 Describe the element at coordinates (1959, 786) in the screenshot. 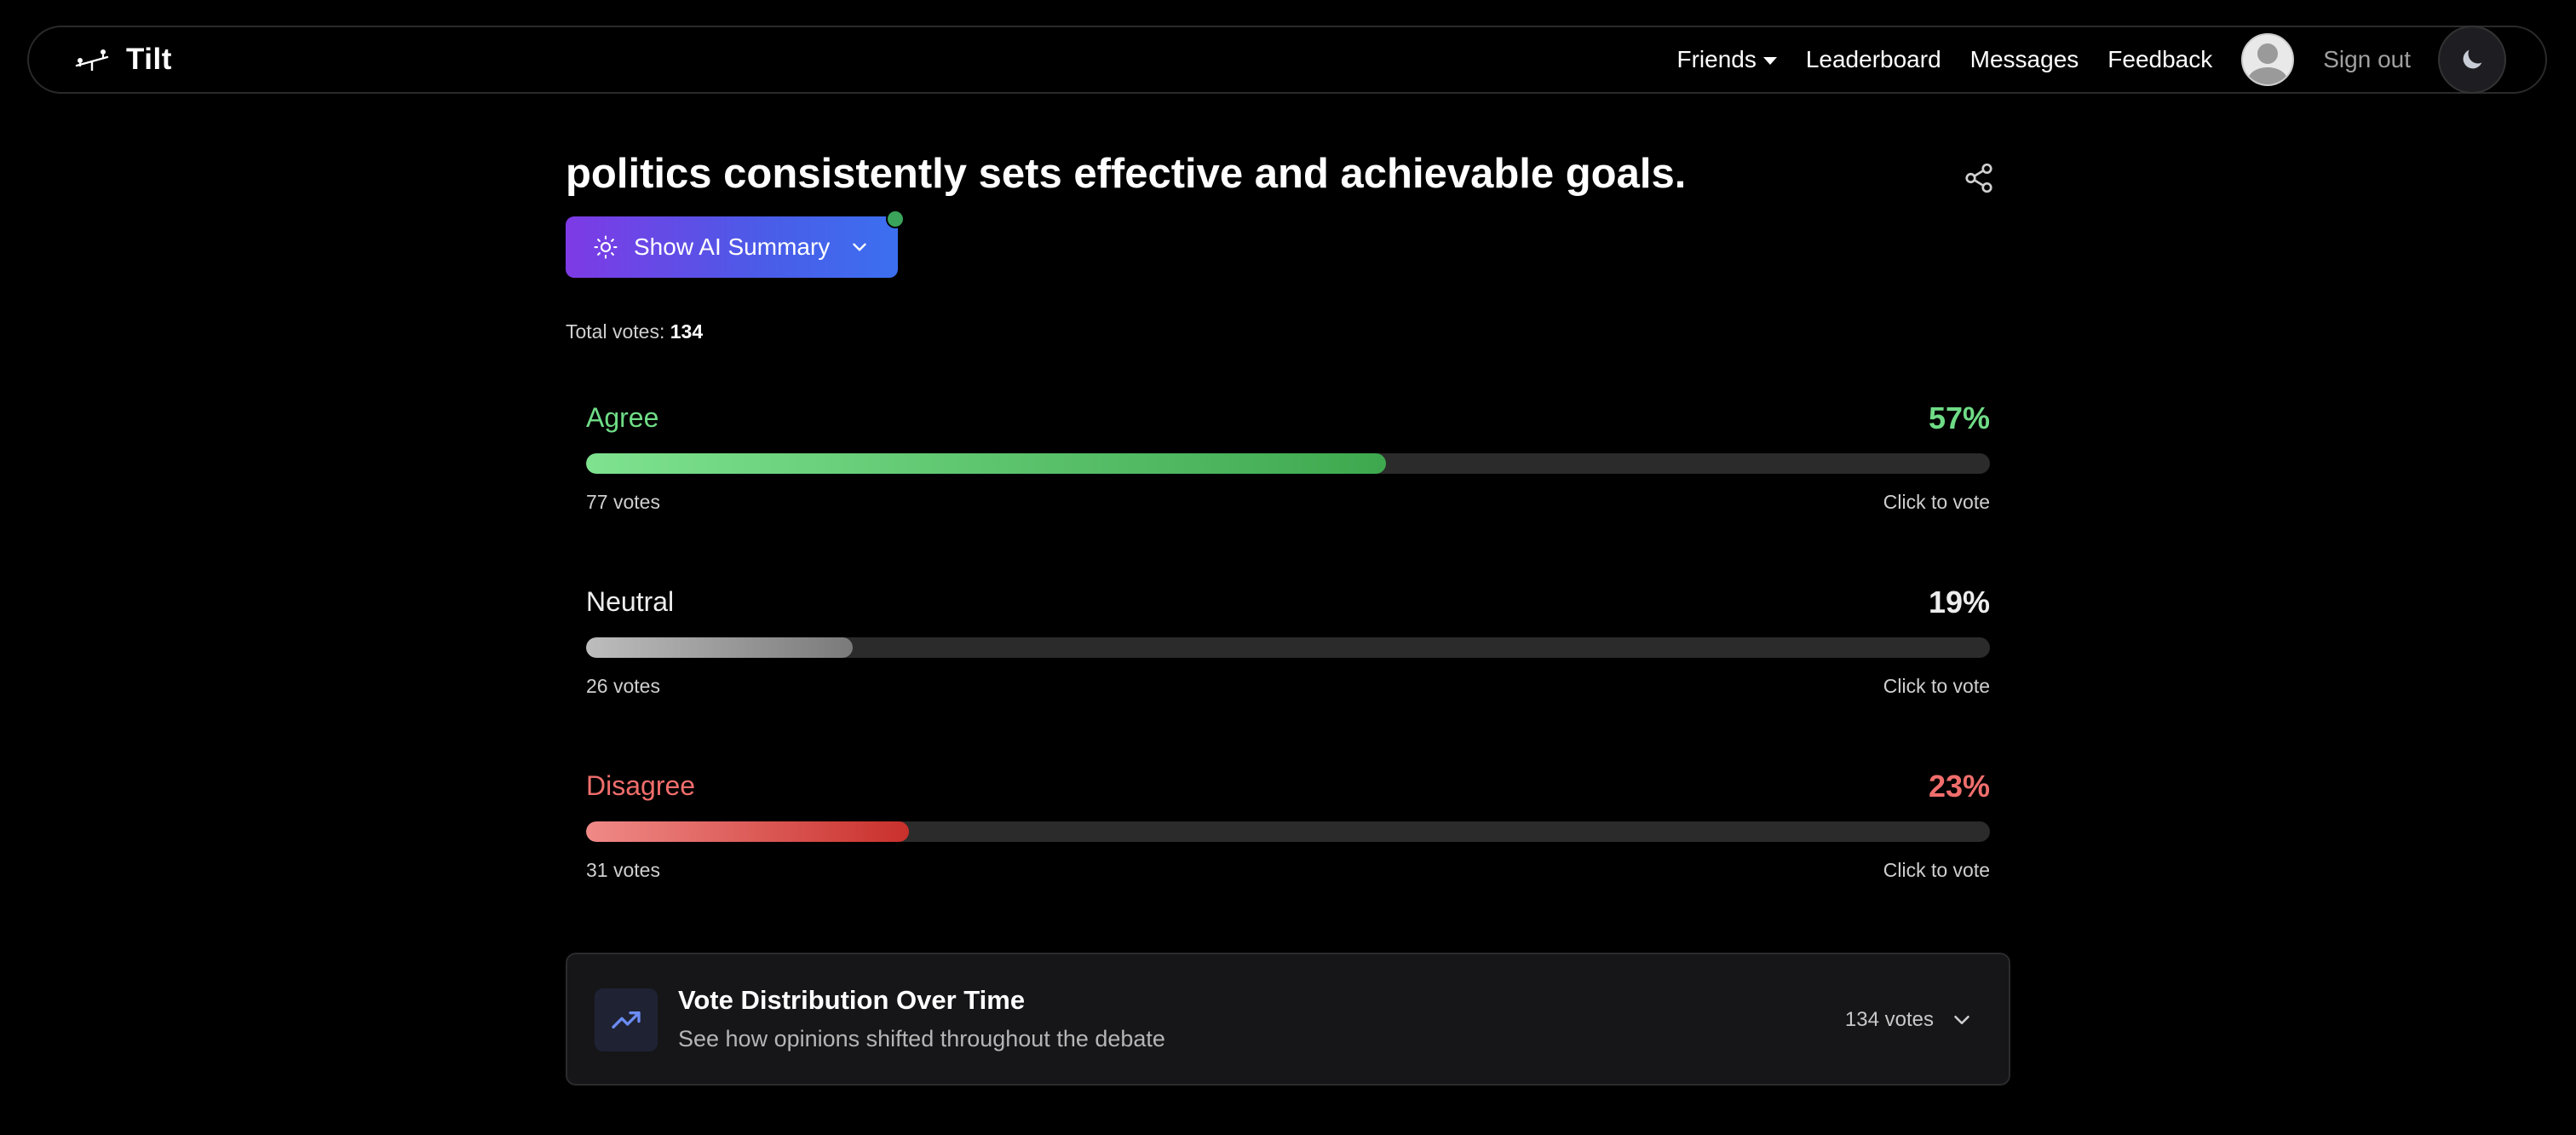

I see `option-percent: 23%` at that location.